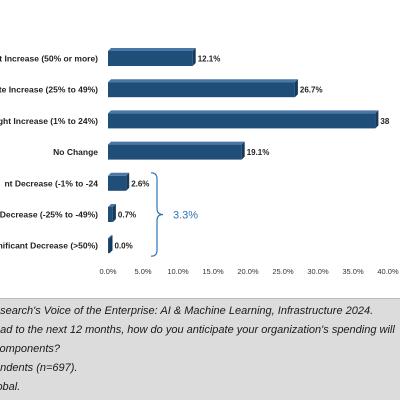 This screenshot has width=400, height=400. I want to click on value-label-4: 2.6%, so click(140, 183).